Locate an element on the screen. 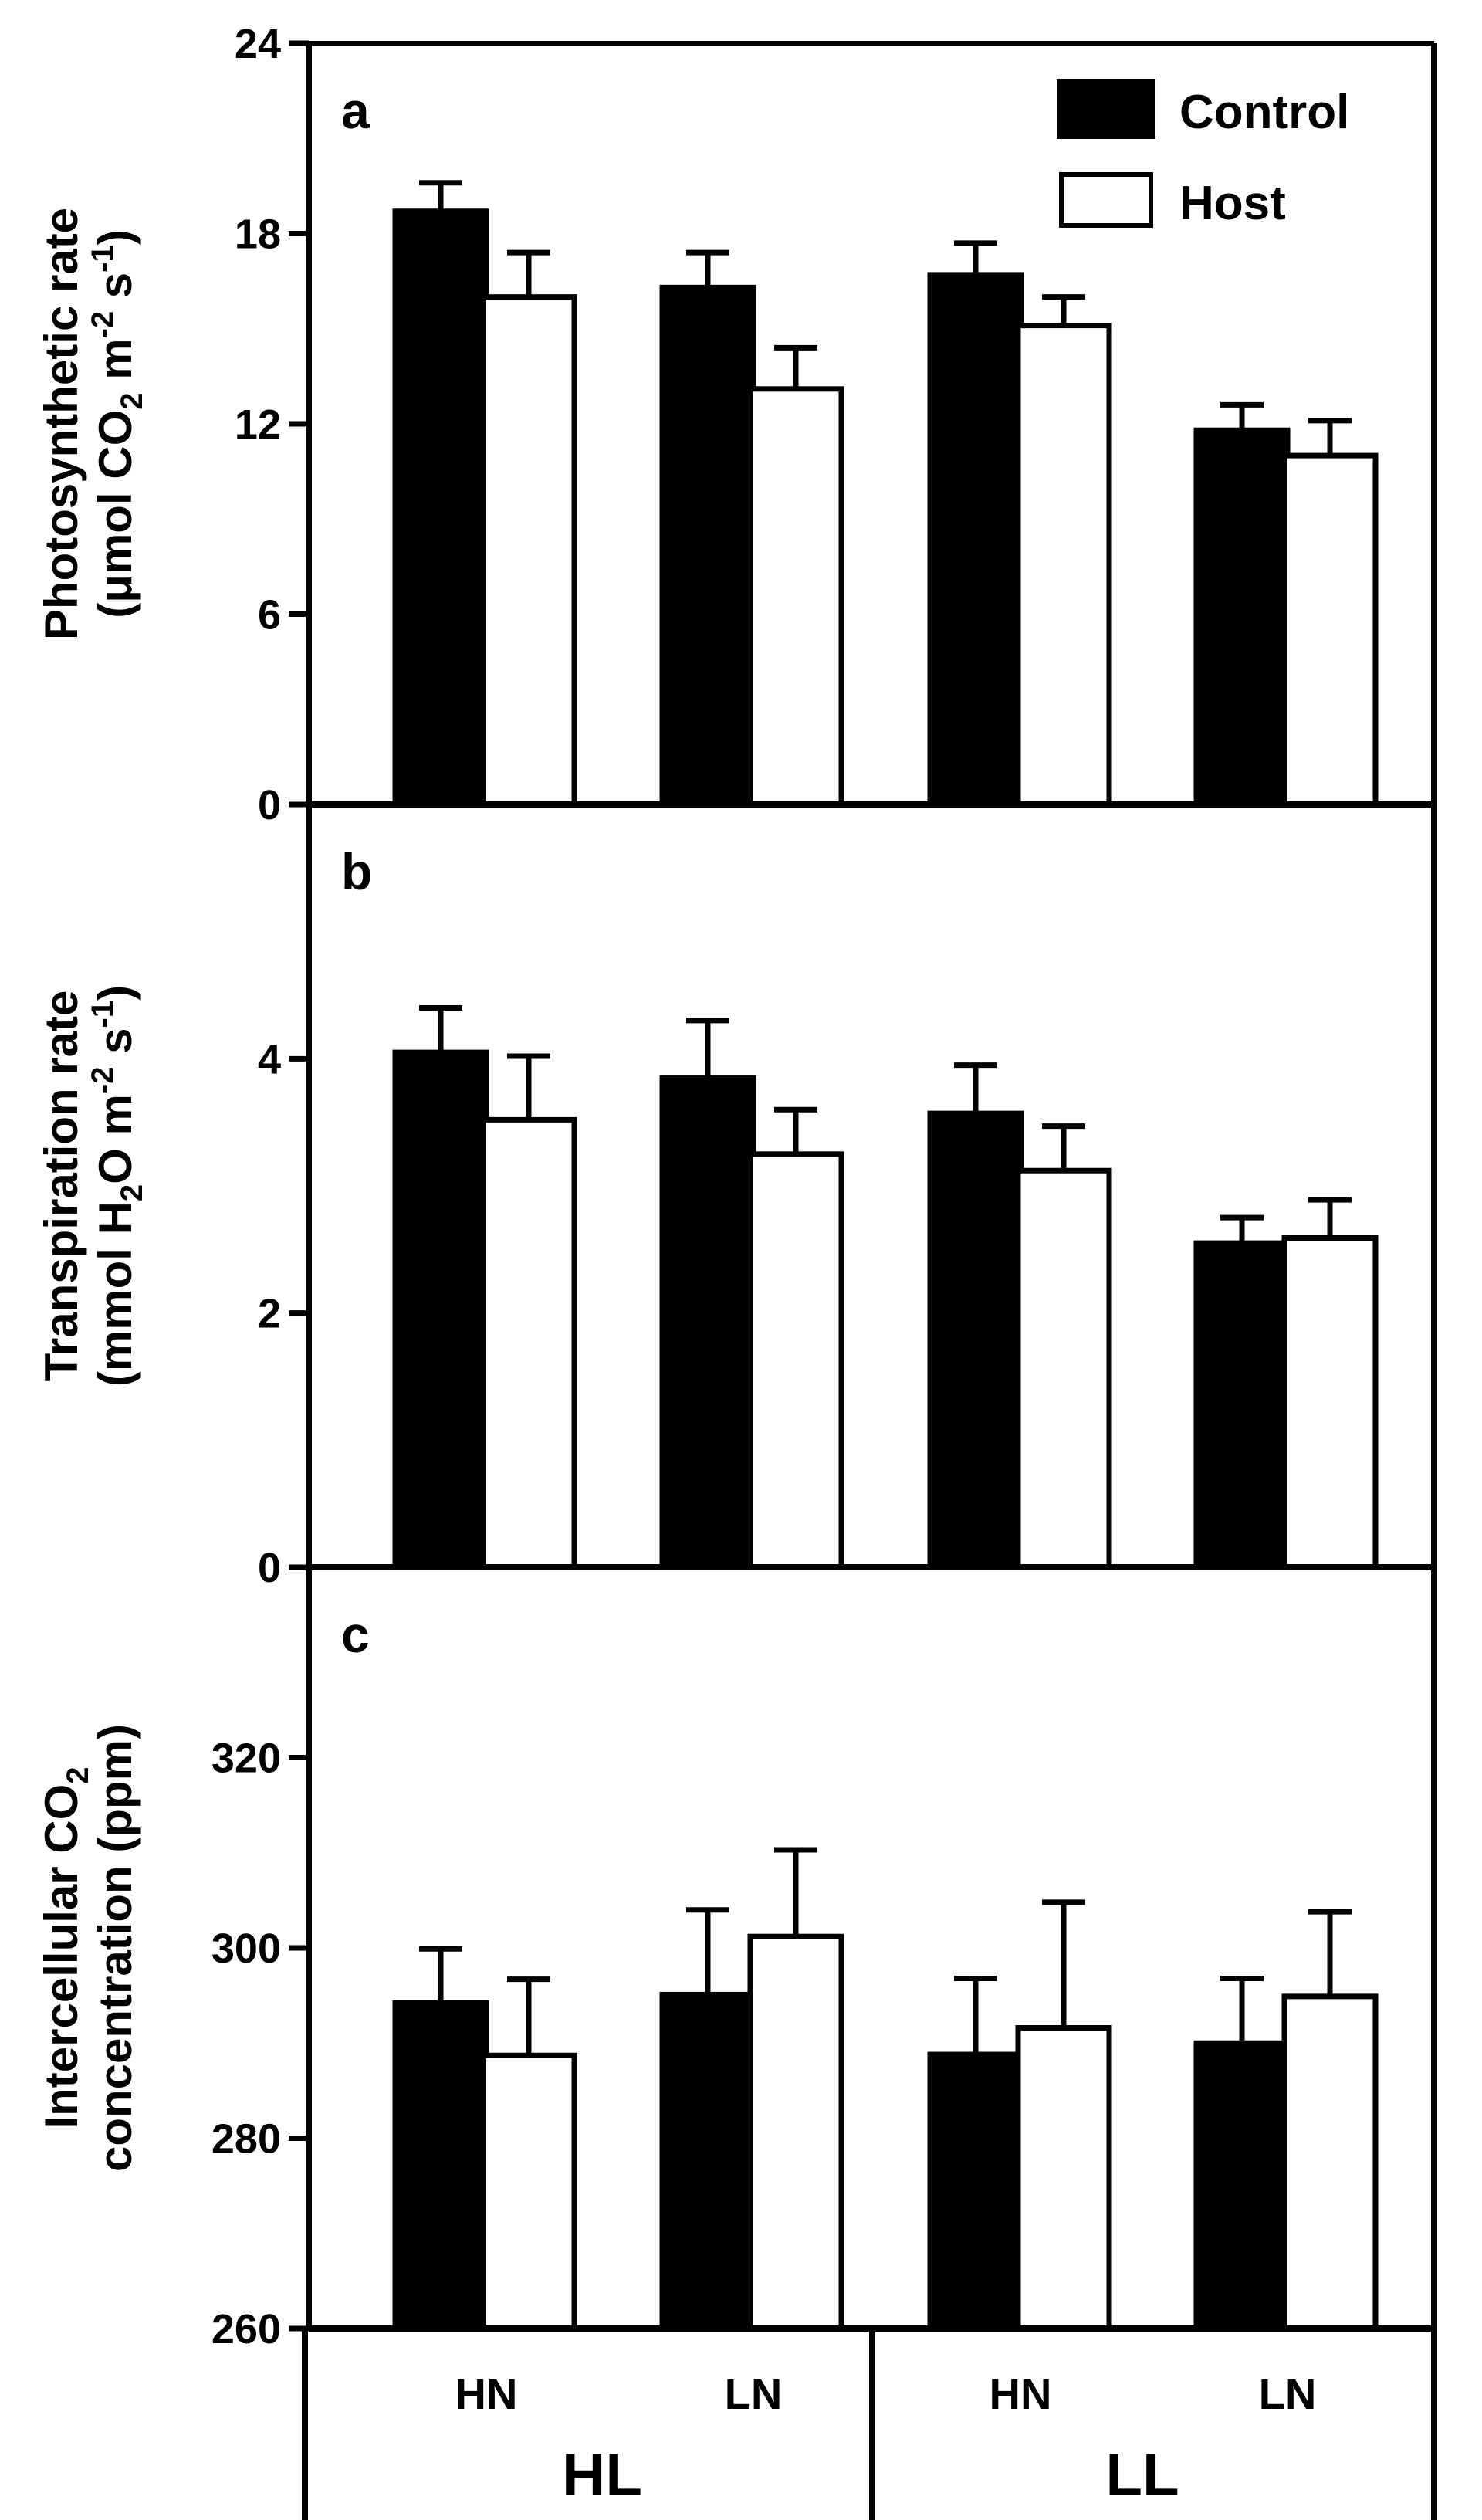 This screenshot has height=2520, width=1482. y-axis-label-line: Intercellular CO2 is located at coordinates (65, 1948).